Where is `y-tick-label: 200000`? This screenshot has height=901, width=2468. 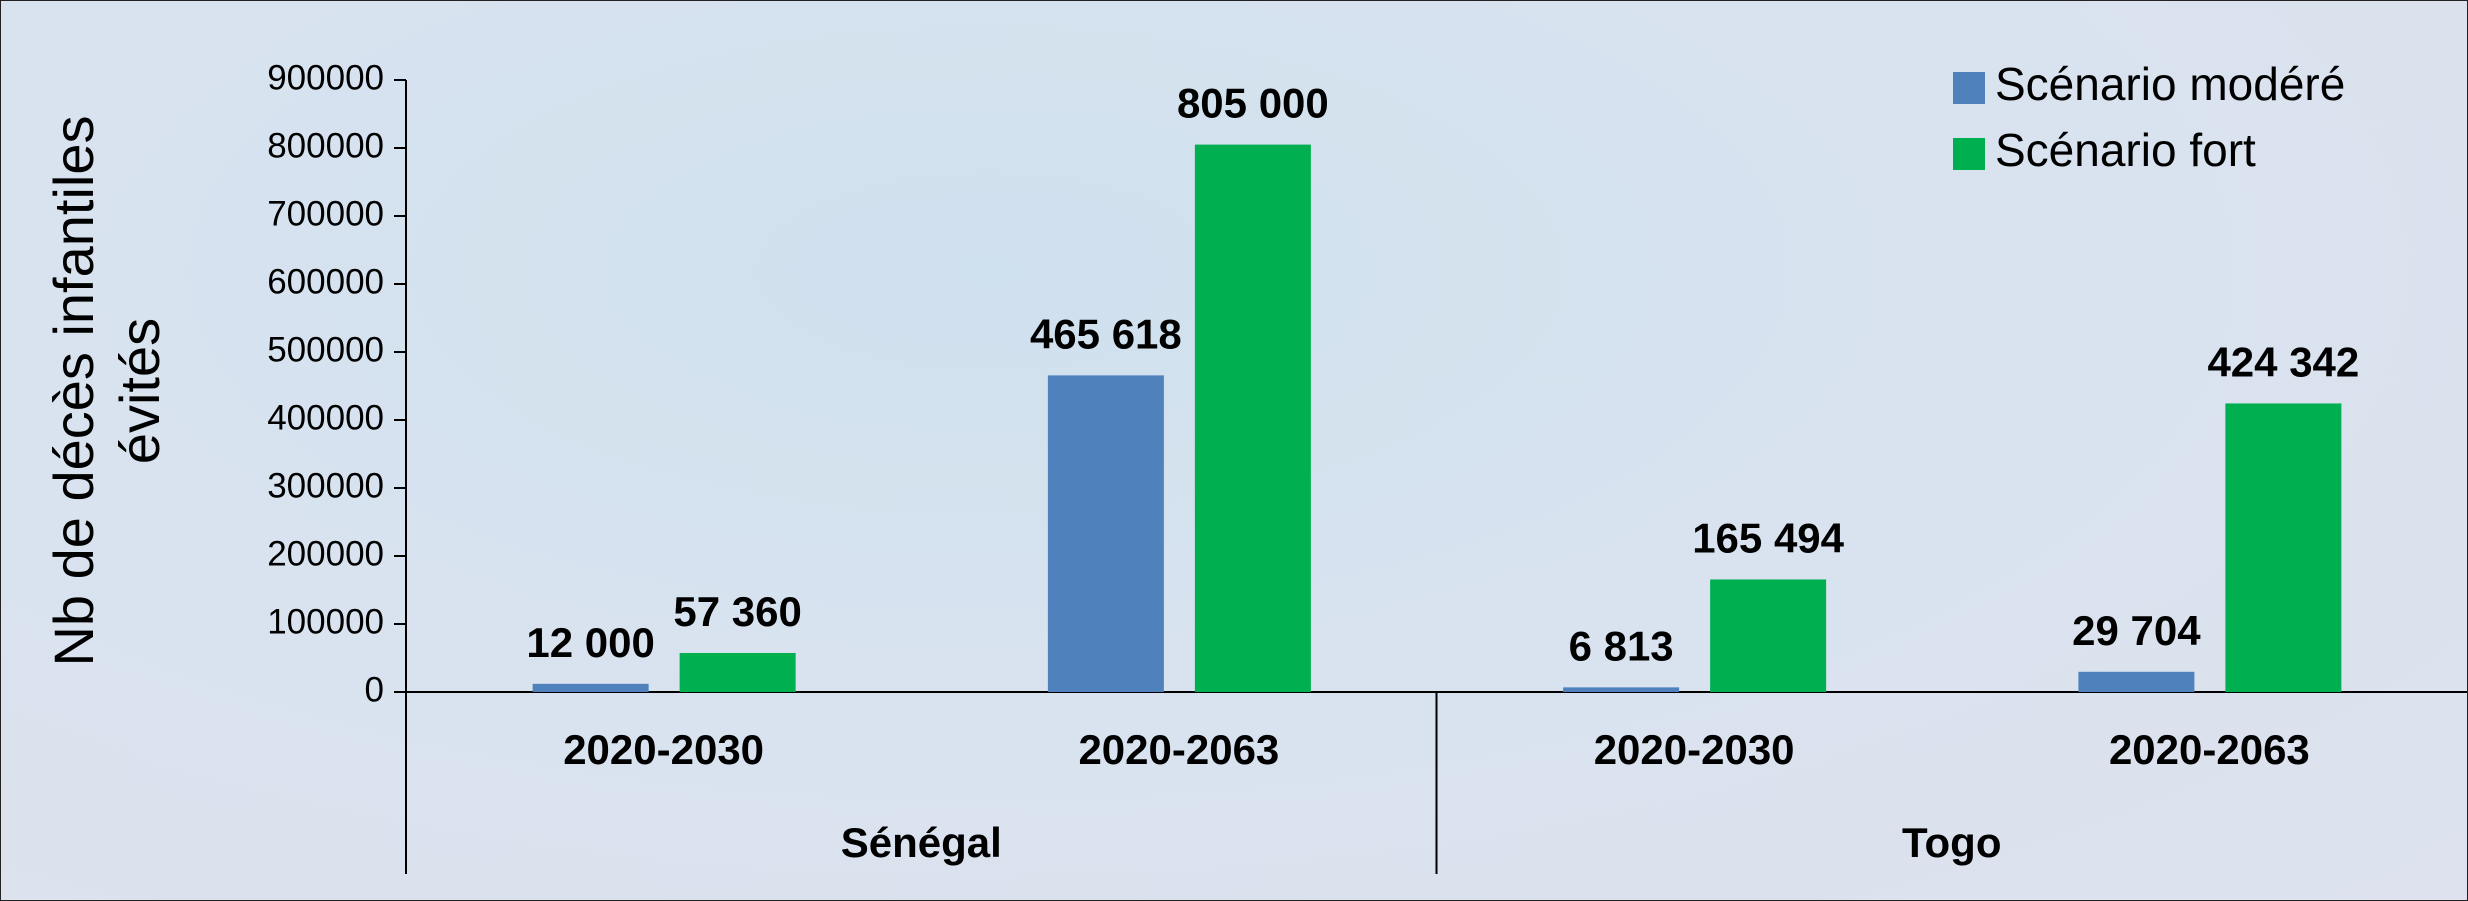 y-tick-label: 200000 is located at coordinates (325, 553).